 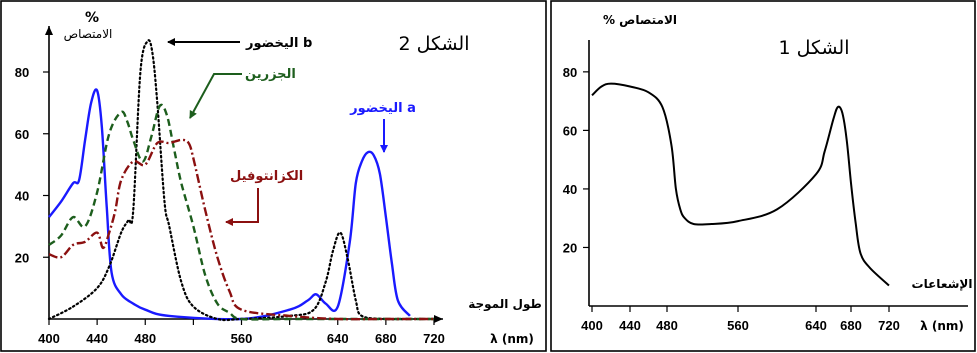 What do you see at coordinates (942, 284) in the screenshot?
I see `x-axis-title: الإشعاعات` at bounding box center [942, 284].